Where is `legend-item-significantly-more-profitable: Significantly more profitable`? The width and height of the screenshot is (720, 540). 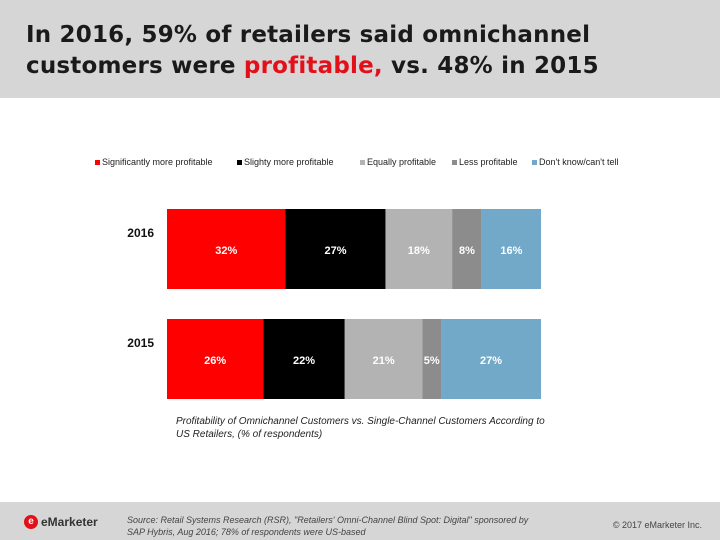 legend-item-significantly-more-profitable: Significantly more profitable is located at coordinates (154, 162).